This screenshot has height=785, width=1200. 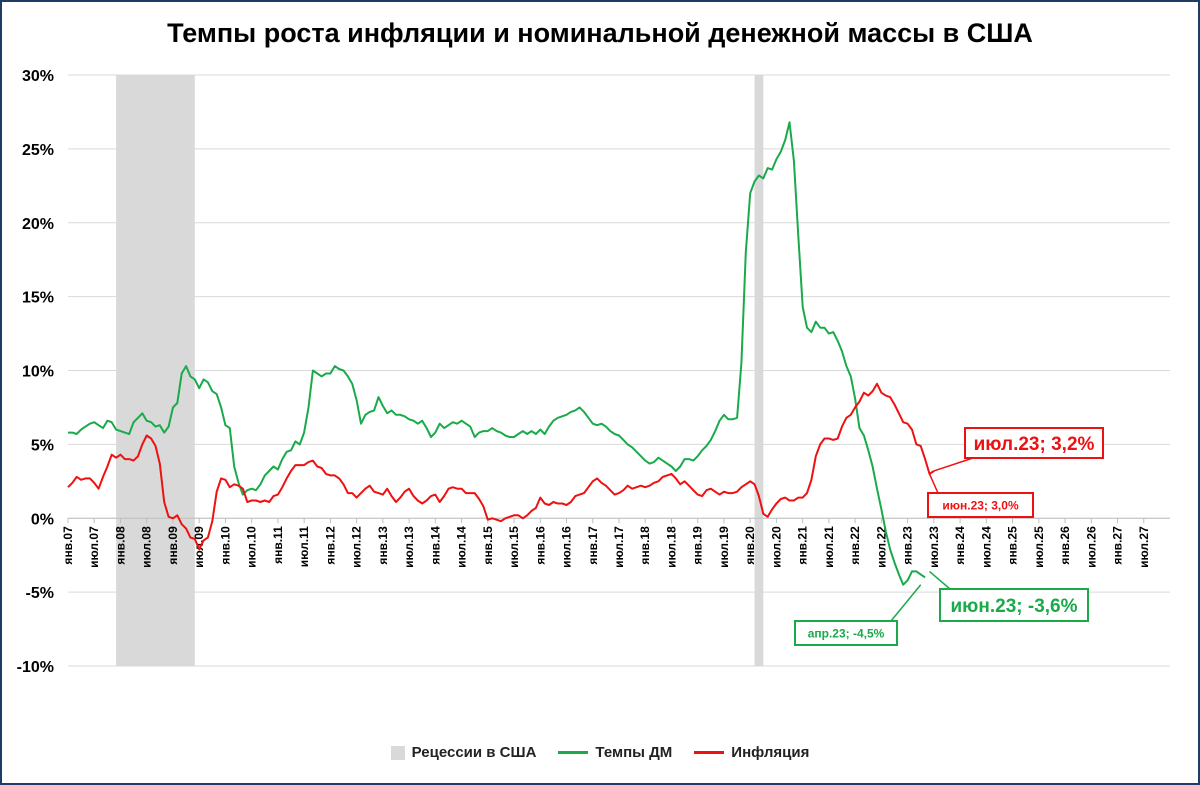 I want to click on x-tick-label: янв.13, so click(x=383, y=545).